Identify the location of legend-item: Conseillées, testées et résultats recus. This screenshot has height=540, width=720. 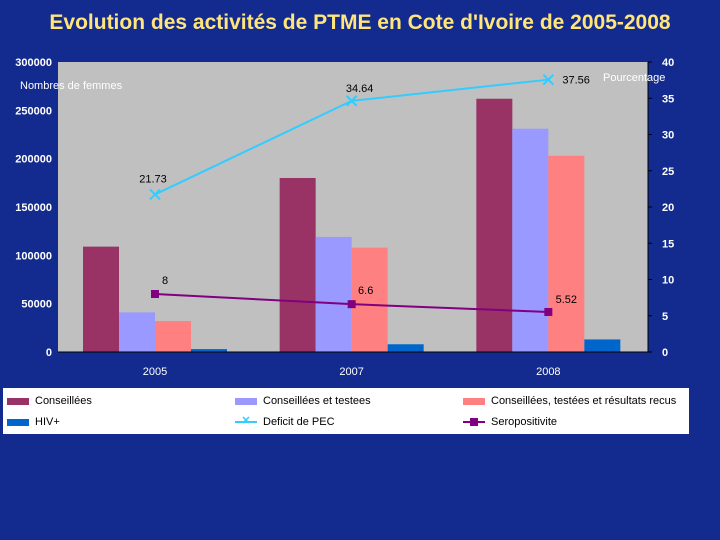
(569, 401).